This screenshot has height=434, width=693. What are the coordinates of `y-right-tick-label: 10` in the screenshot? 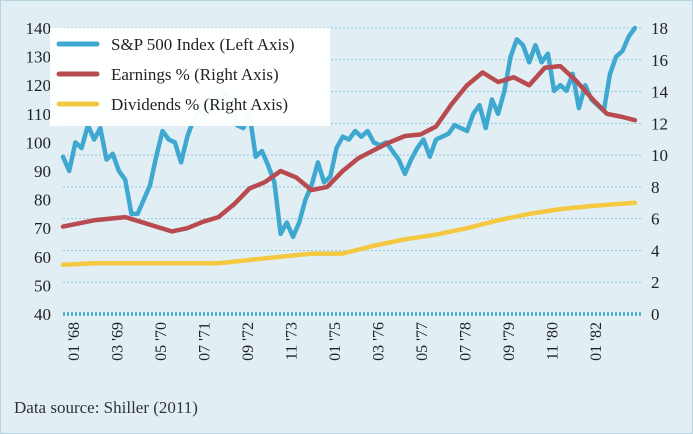 It's located at (659, 155).